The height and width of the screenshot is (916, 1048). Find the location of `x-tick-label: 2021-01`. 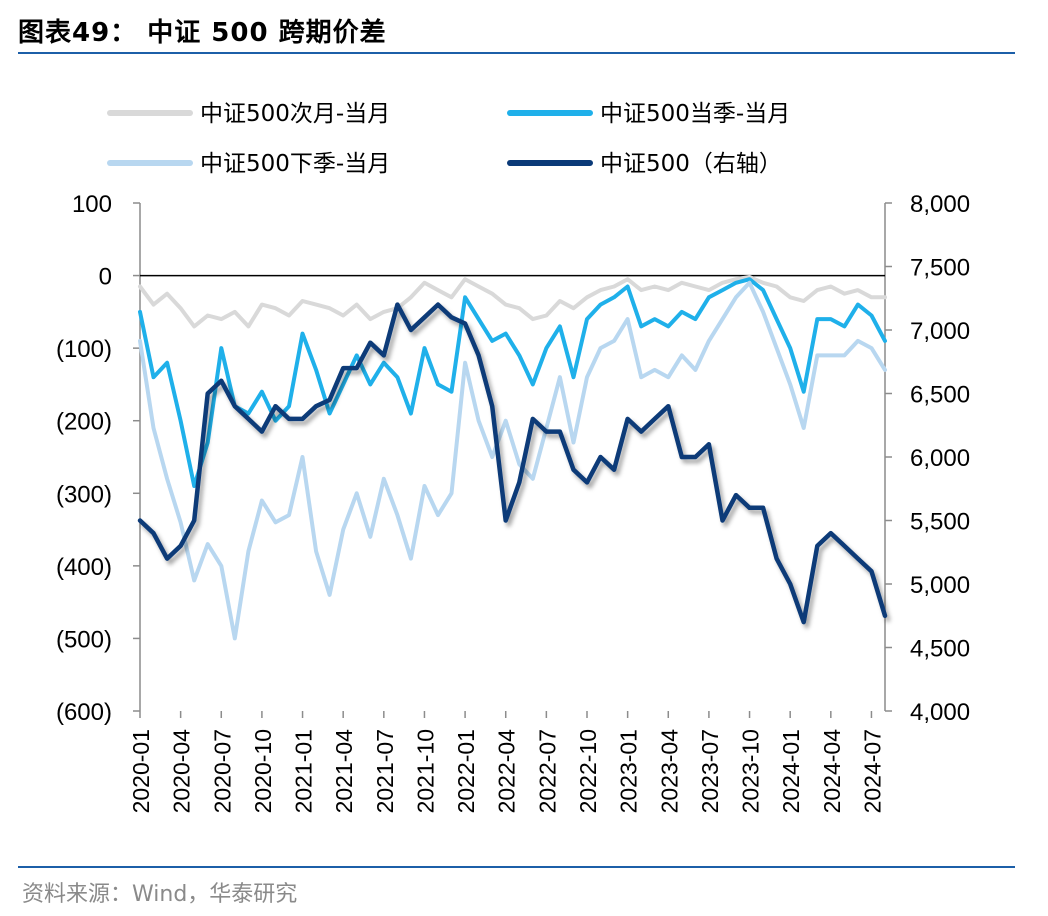

x-tick-label: 2021-01 is located at coordinates (304, 771).